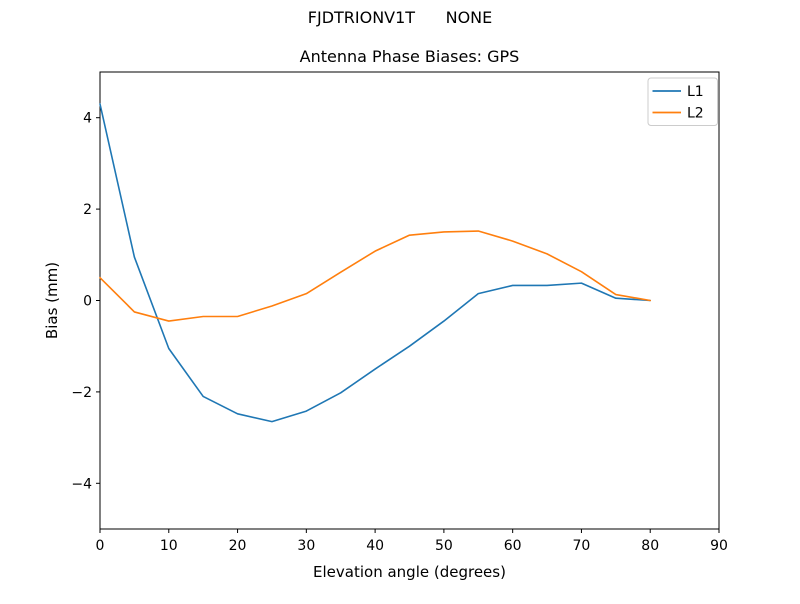 Image resolution: width=800 pixels, height=604 pixels. I want to click on y-tick-label: 2, so click(87, 210).